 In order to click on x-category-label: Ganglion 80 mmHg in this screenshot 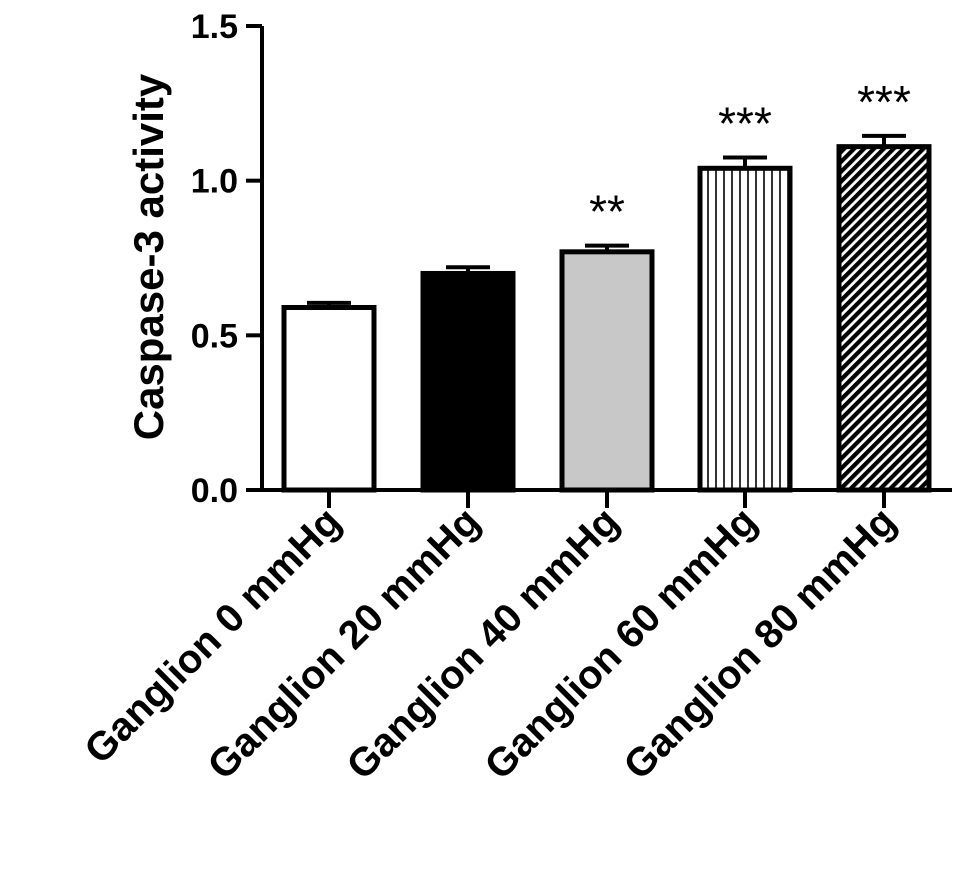, I will do `click(760, 643)`.